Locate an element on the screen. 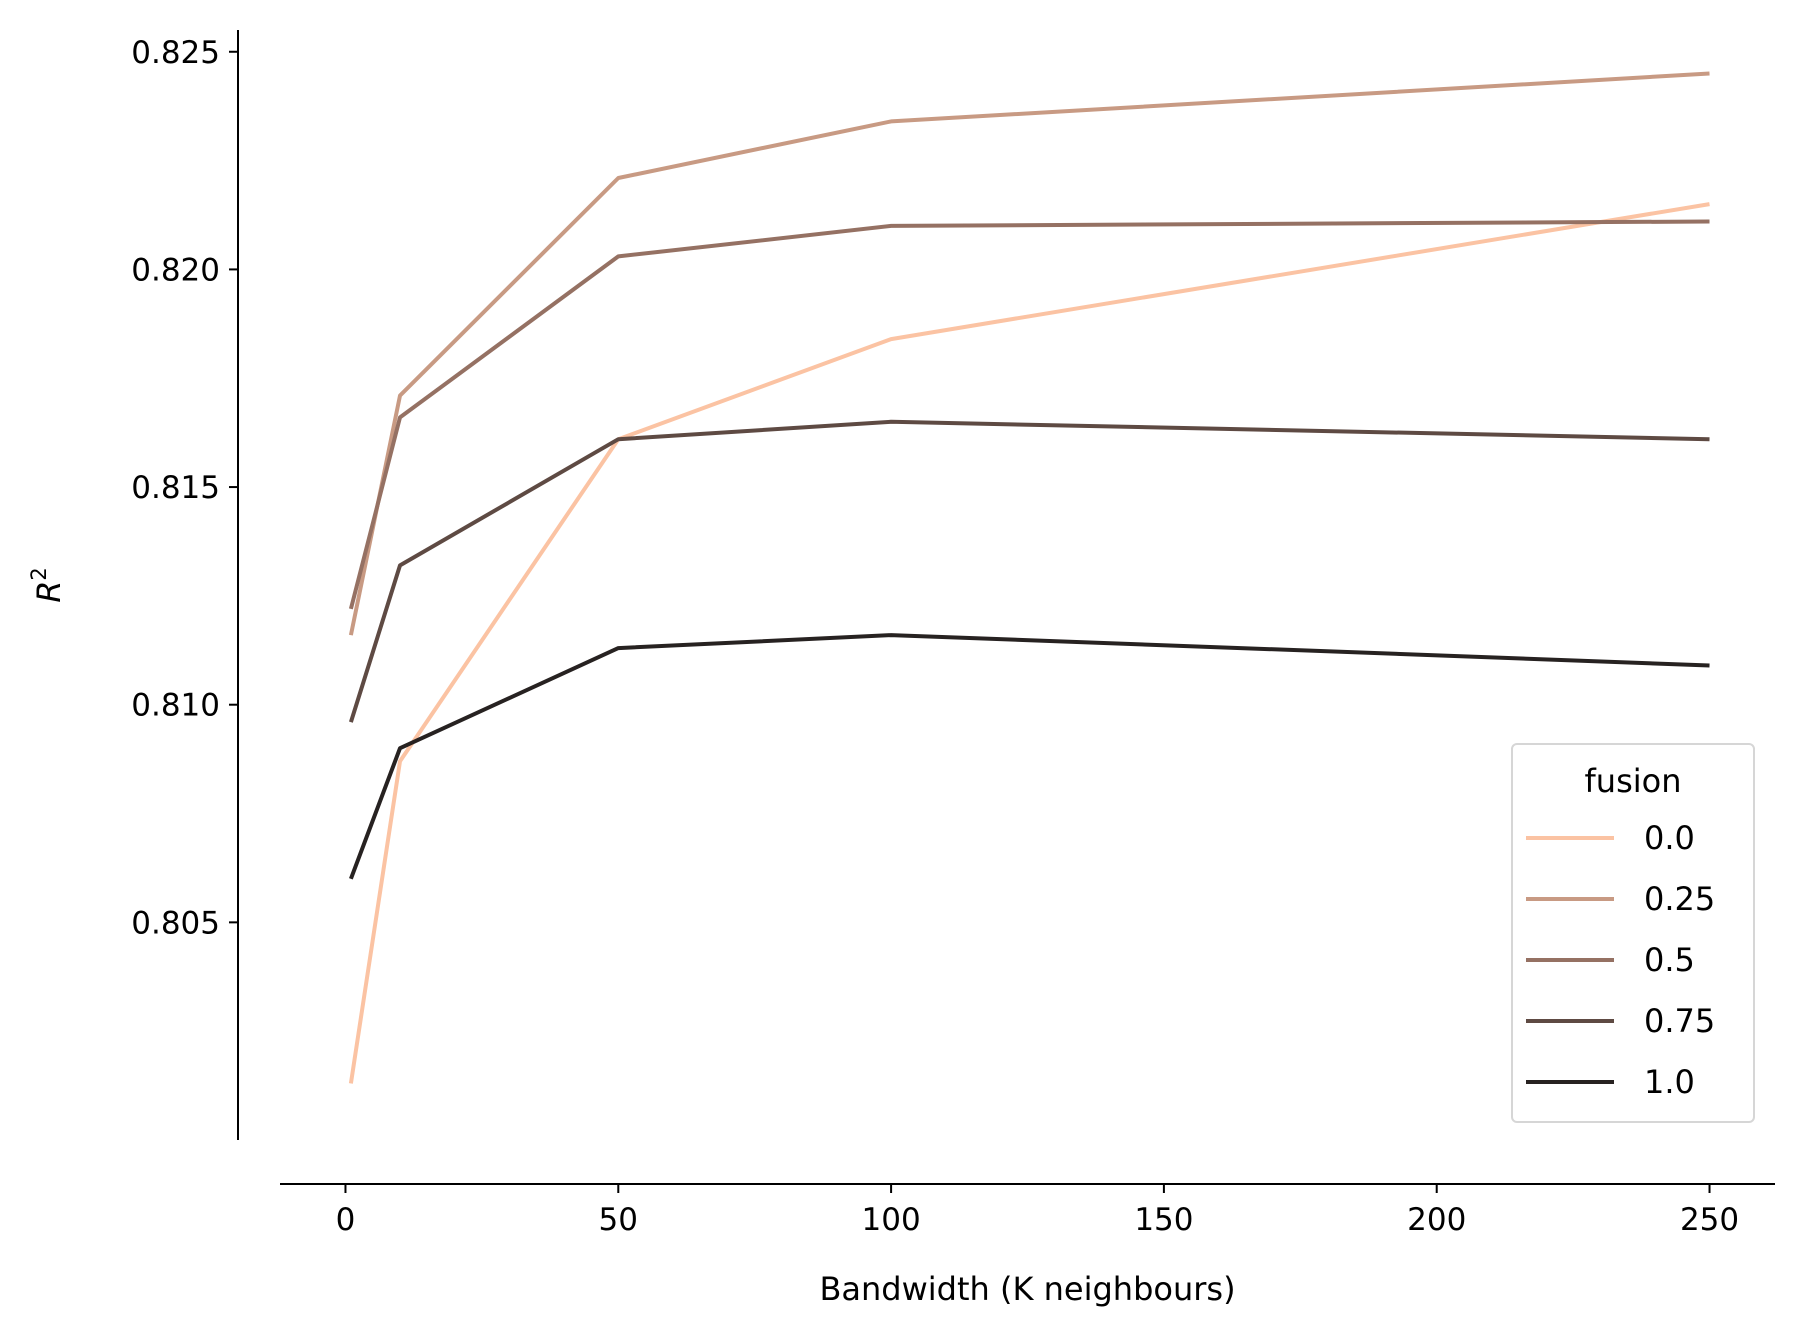 This screenshot has height=1341, width=1795. x-tick-label: 150 is located at coordinates (1163, 1220).